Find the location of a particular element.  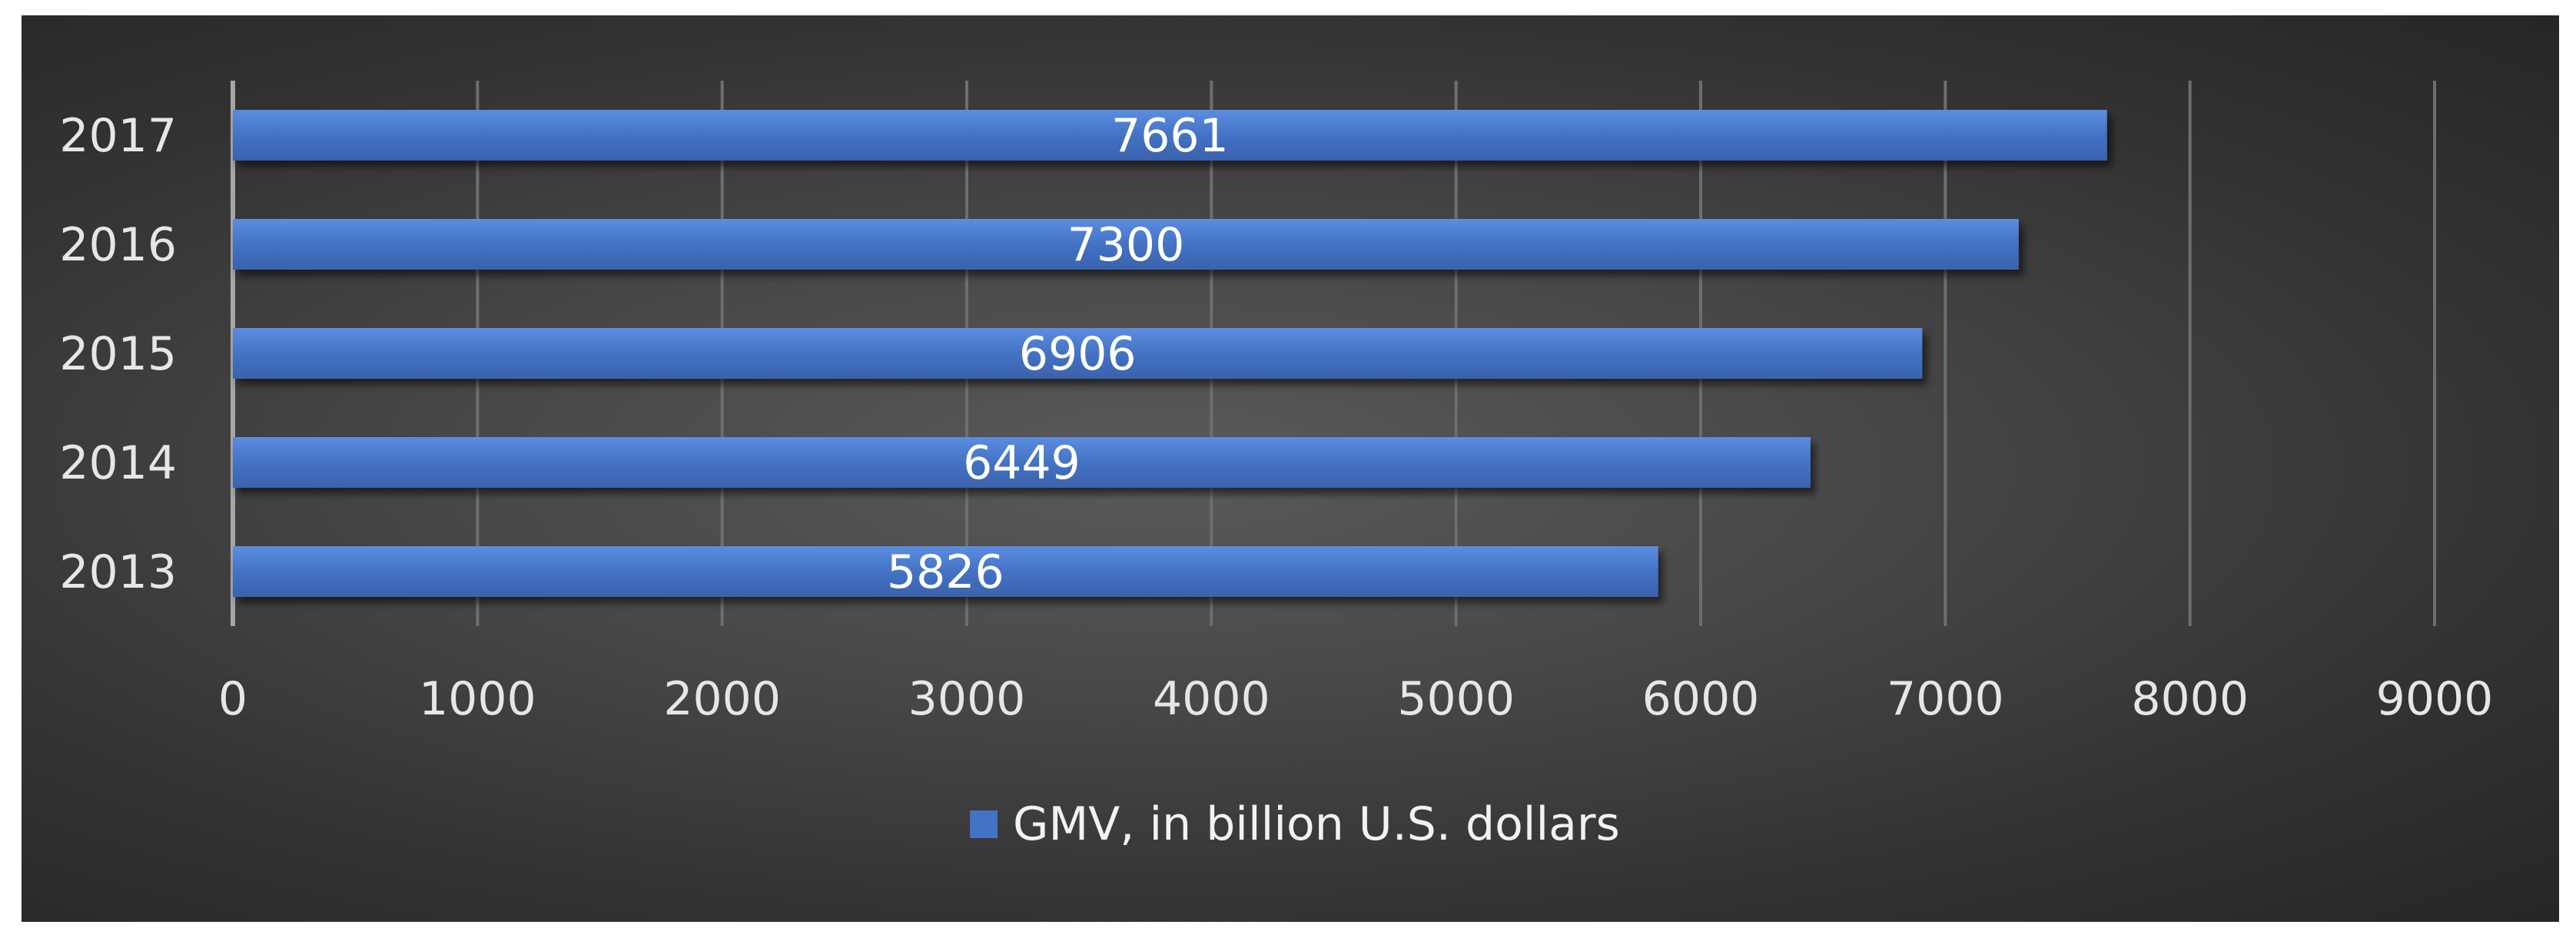

x-tick-label: 9000 is located at coordinates (2435, 699).